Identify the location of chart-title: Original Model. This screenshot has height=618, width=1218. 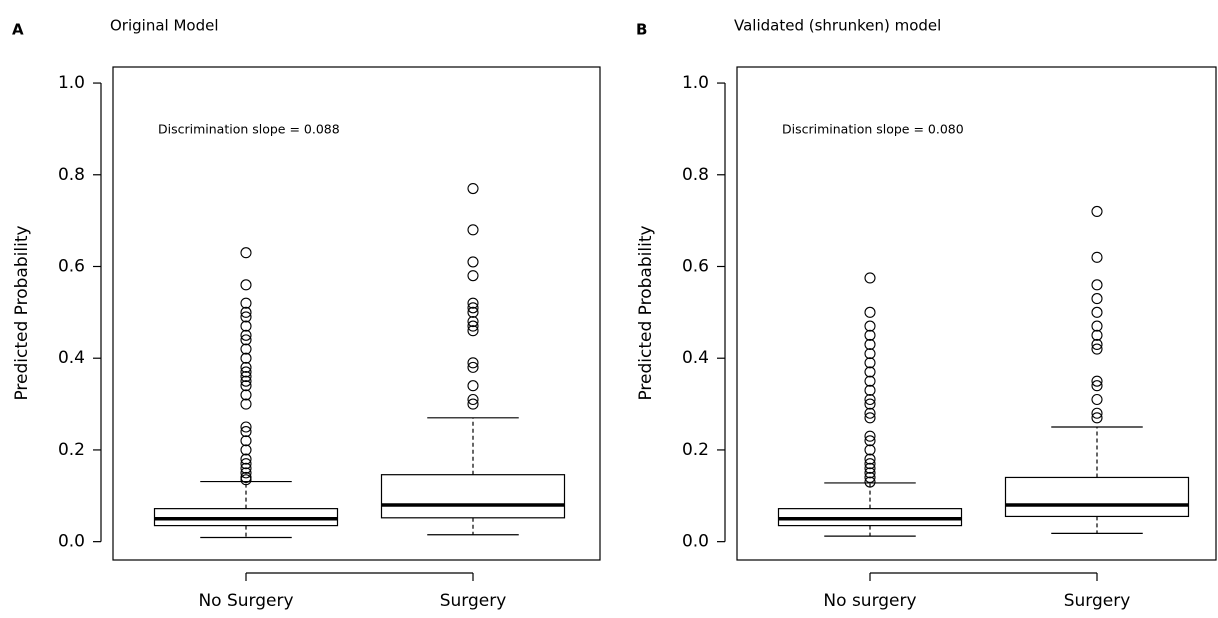
(164, 26).